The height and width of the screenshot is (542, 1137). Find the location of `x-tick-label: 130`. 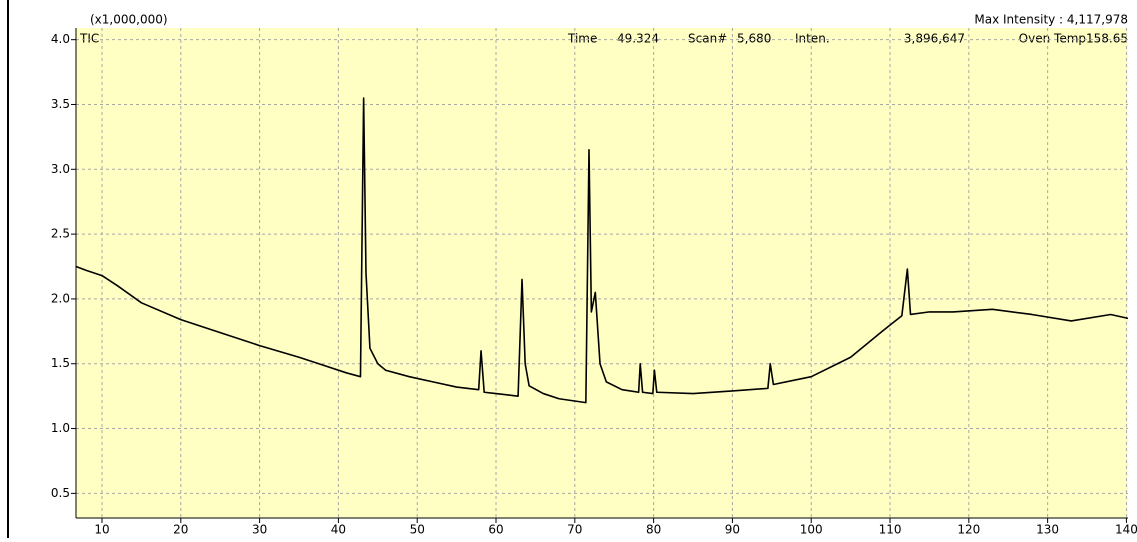

x-tick-label: 130 is located at coordinates (1047, 530).